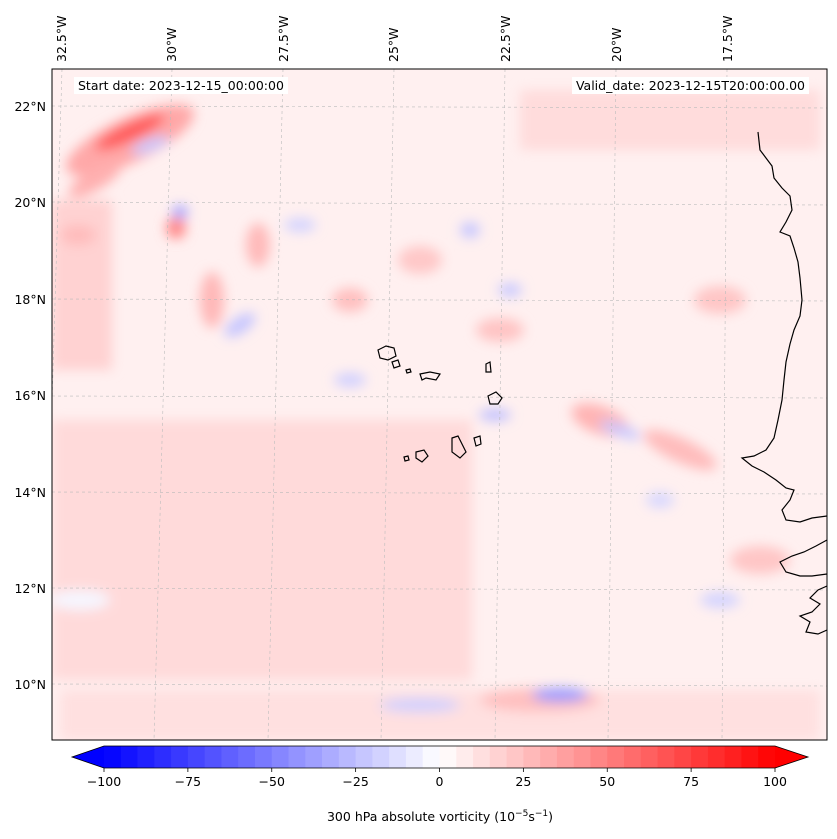  I want to click on colorbar-extend-high, so click(791, 757).